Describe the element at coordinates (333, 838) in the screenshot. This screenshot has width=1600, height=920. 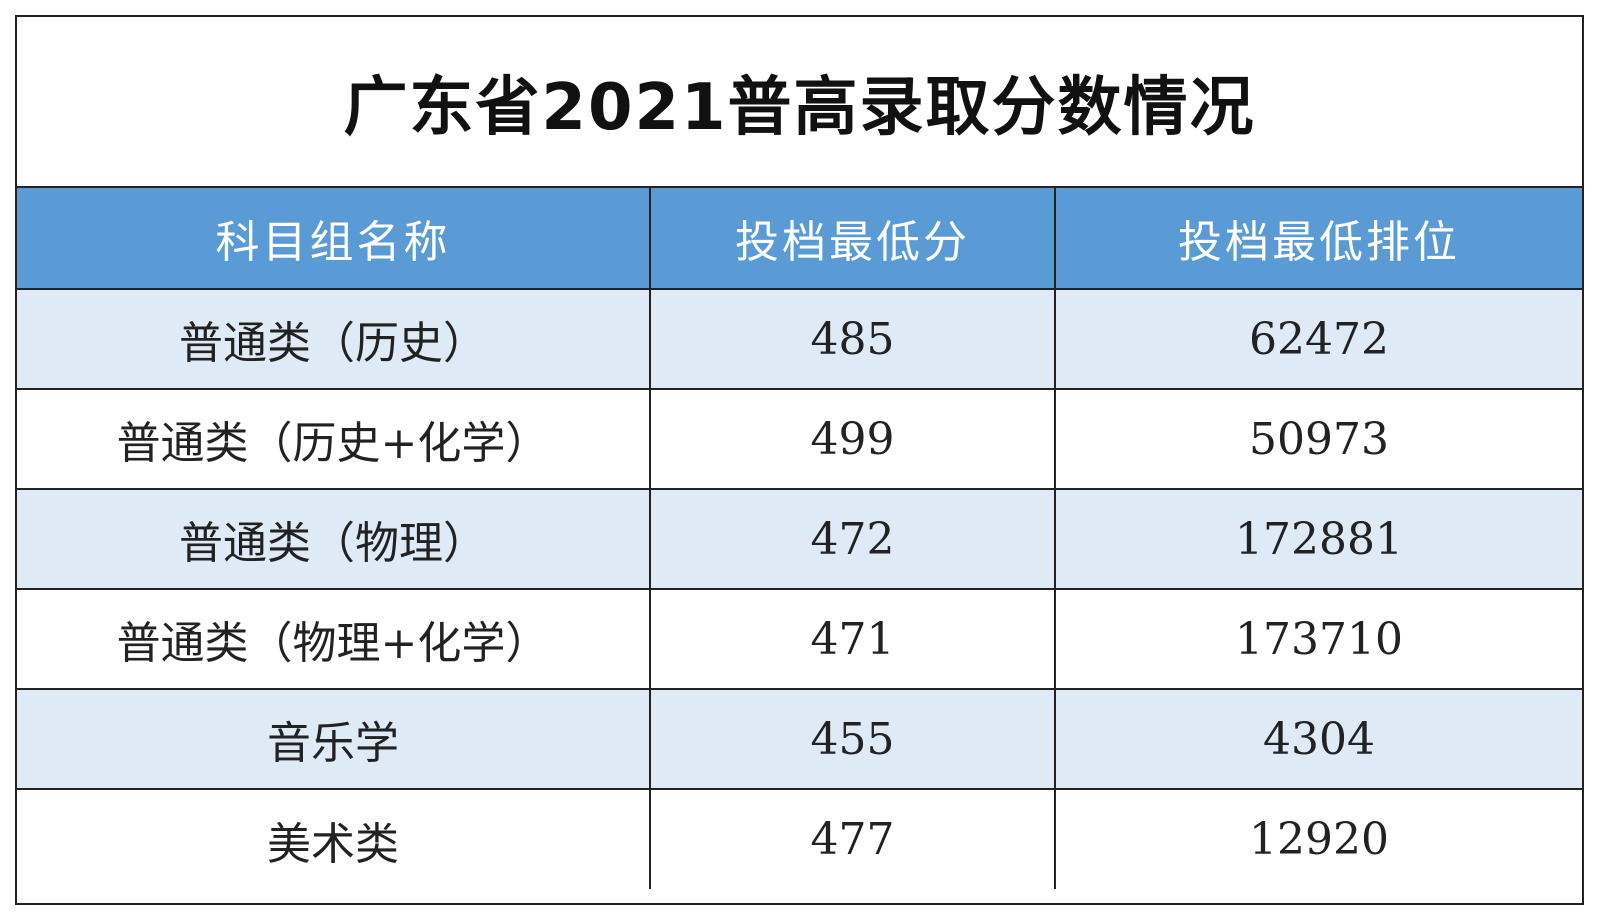
I see `group-name-cell: 美术类` at that location.